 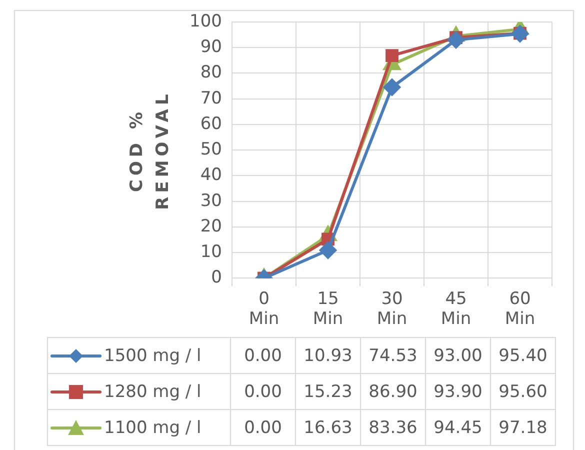 I want to click on data-label: 15.23, so click(x=328, y=392).